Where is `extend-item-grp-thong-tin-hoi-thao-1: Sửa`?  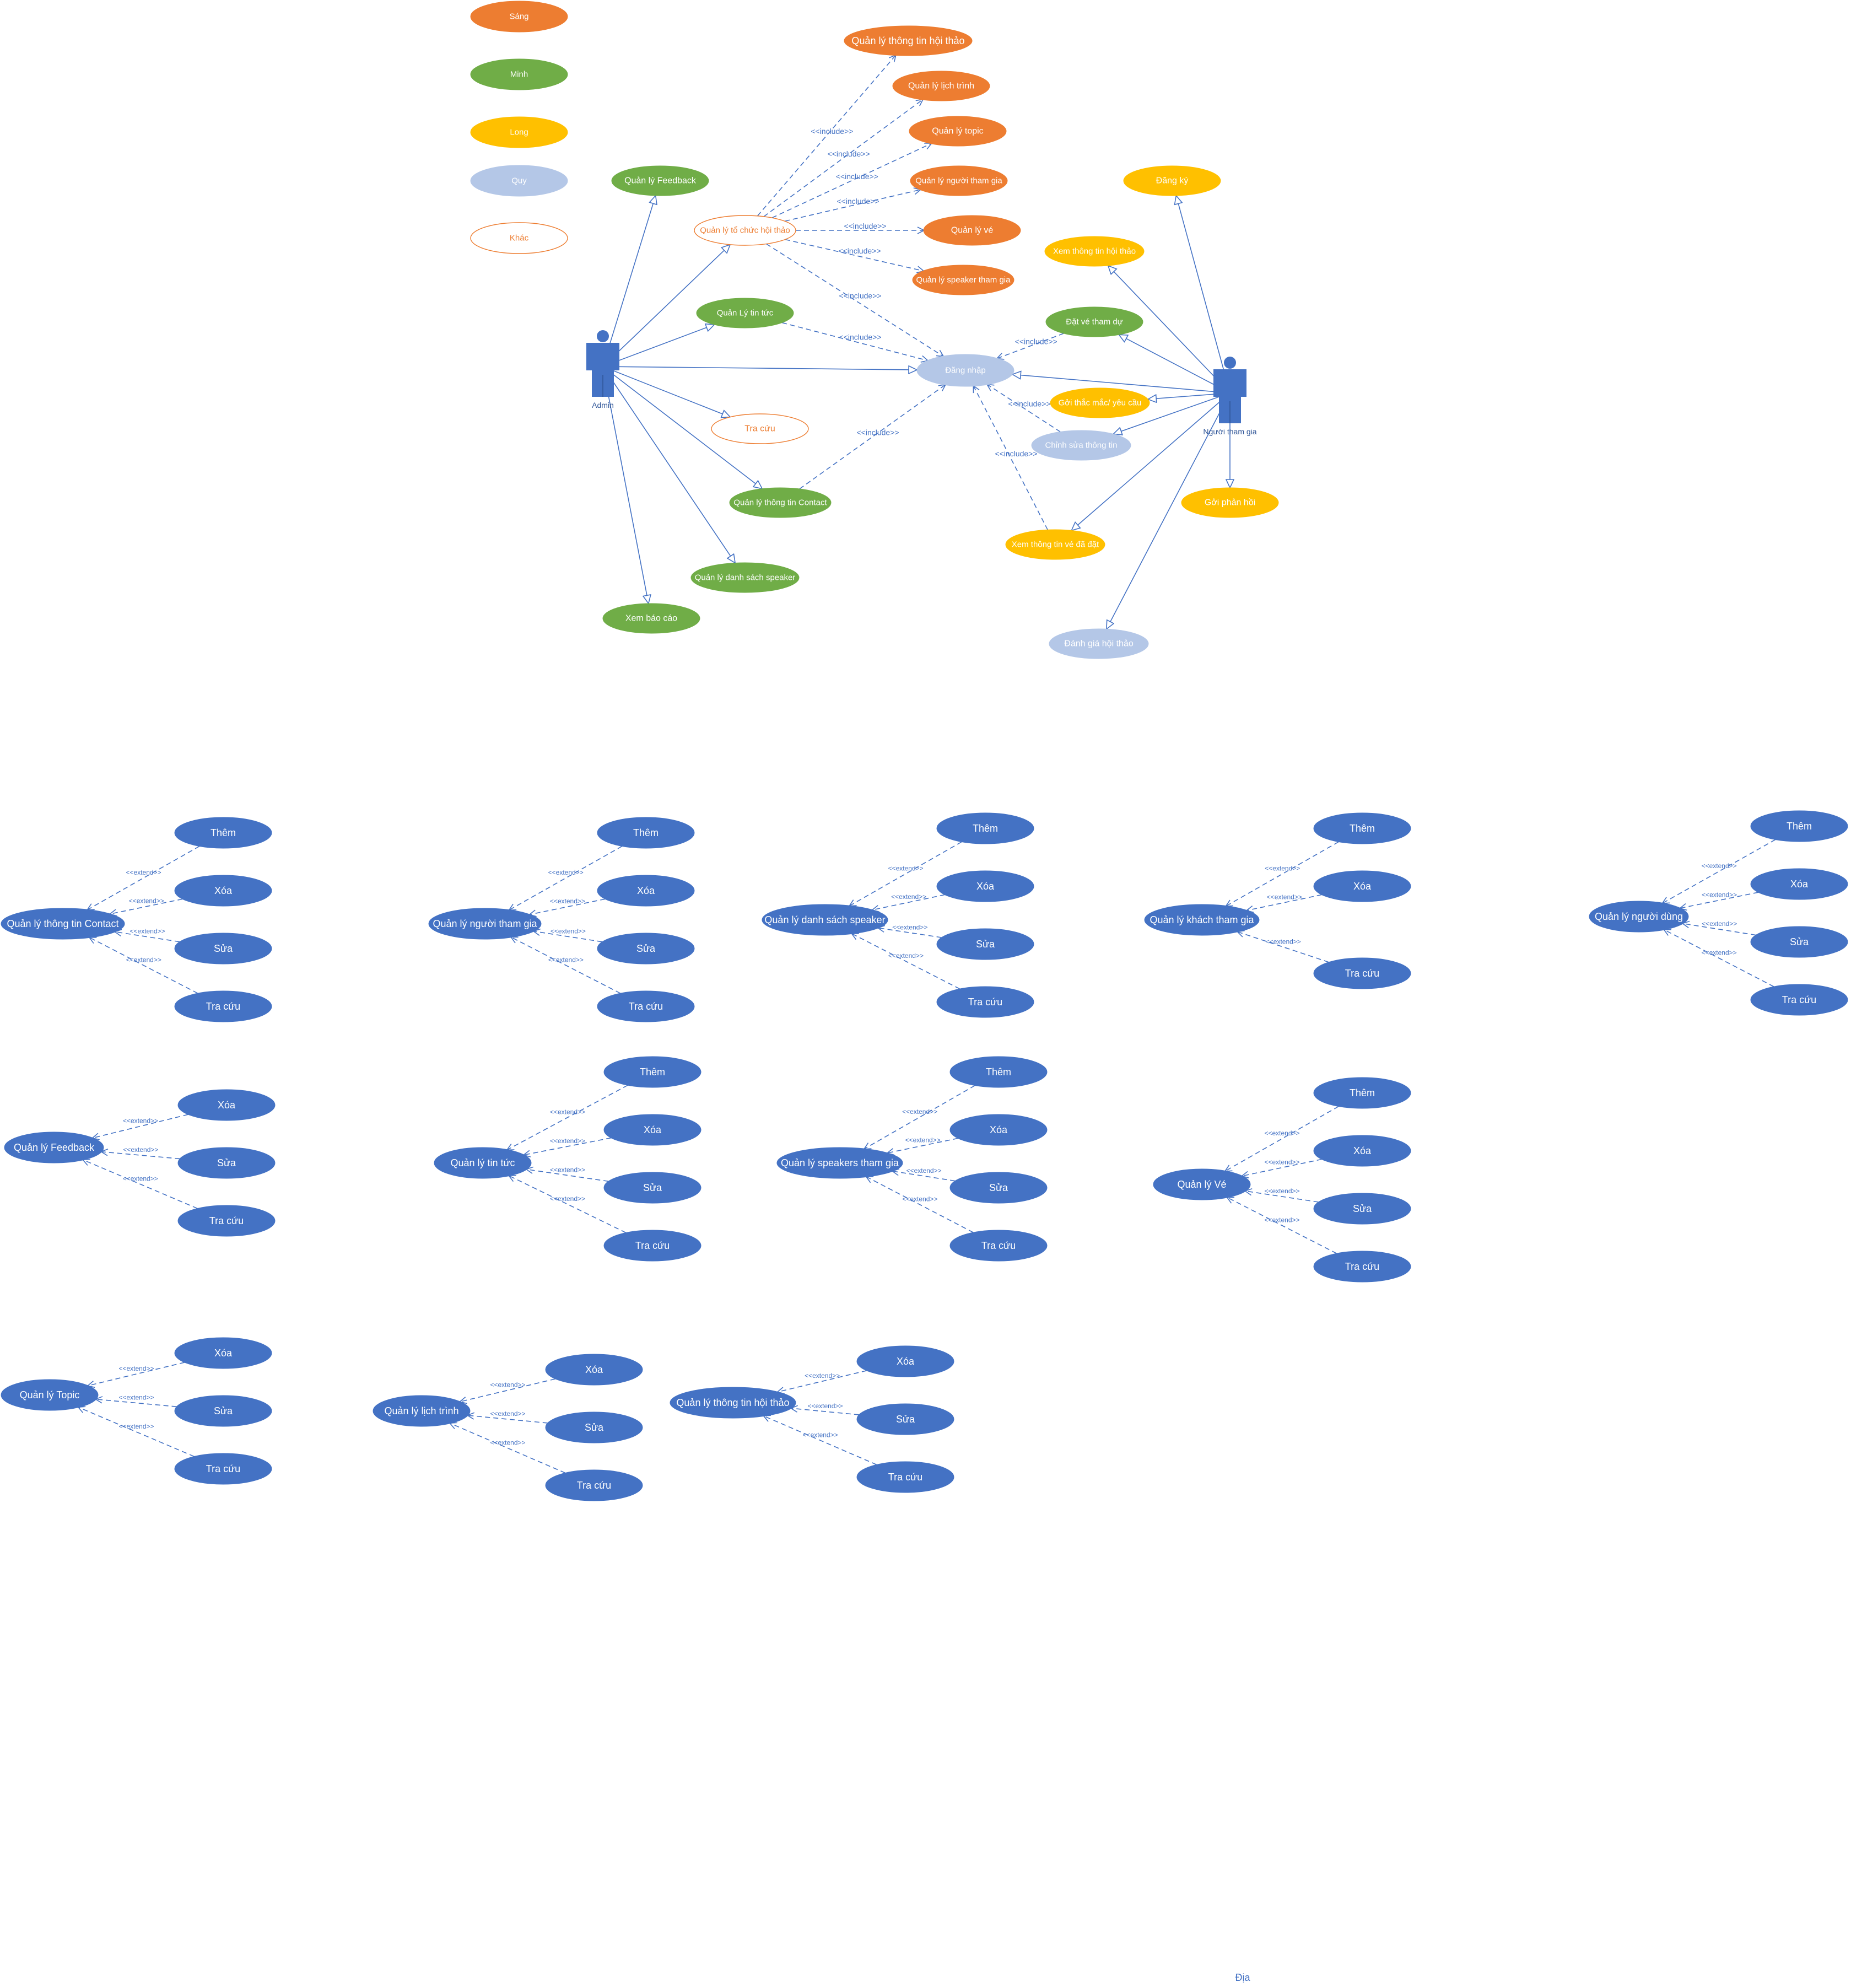 extend-item-grp-thong-tin-hoi-thao-1: Sửa is located at coordinates (905, 1419).